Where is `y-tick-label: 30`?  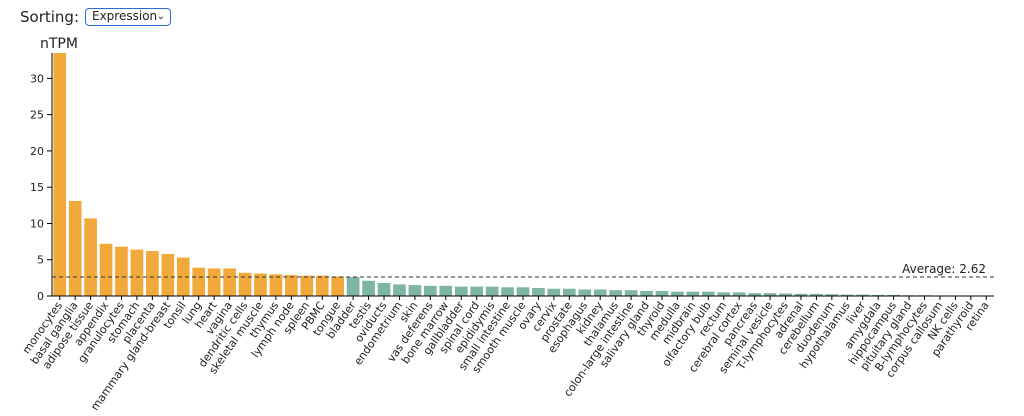 y-tick-label: 30 is located at coordinates (37, 78).